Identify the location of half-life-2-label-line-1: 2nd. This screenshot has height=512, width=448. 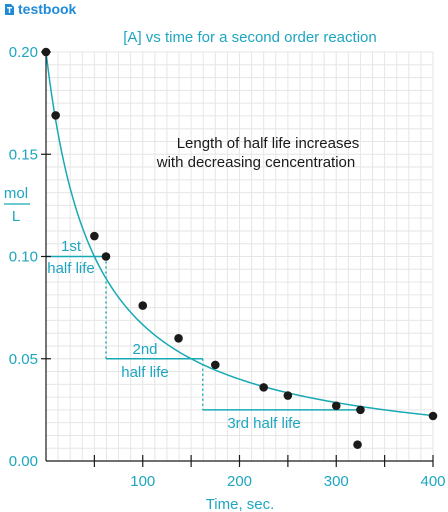
(144, 349).